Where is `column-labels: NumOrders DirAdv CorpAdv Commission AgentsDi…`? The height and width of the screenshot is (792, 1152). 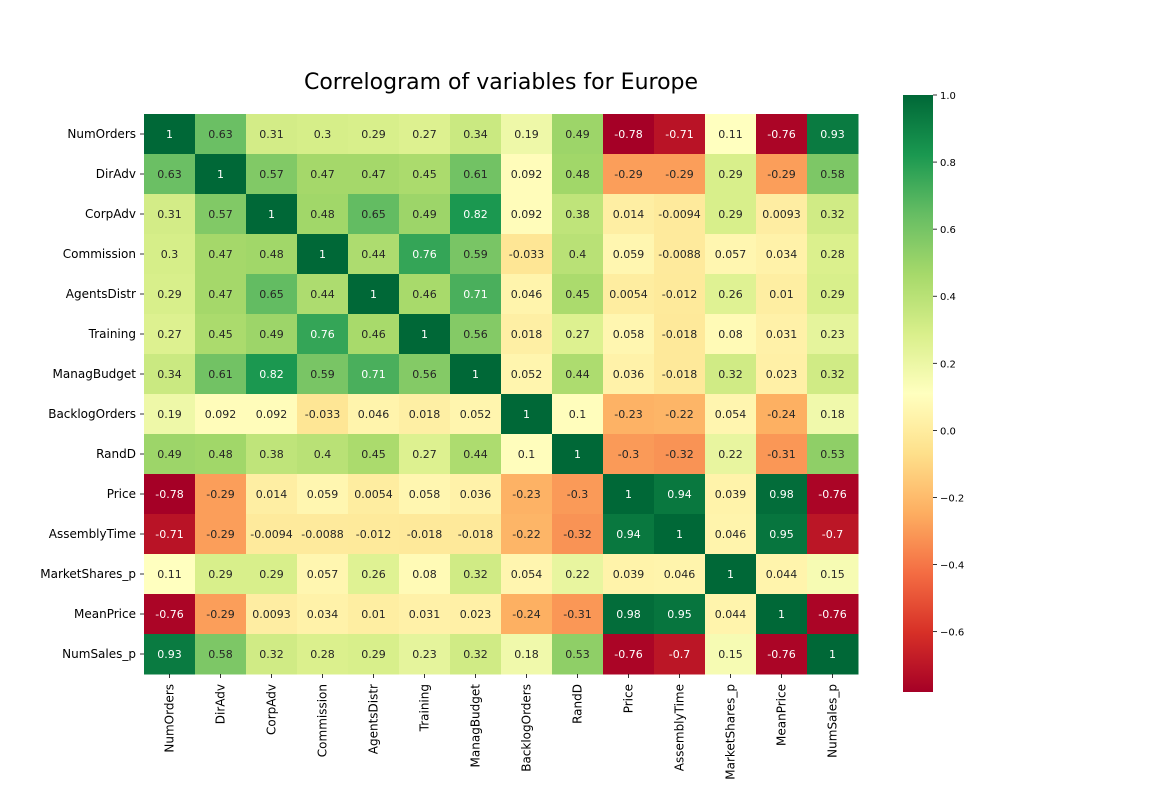 column-labels: NumOrders DirAdv CorpAdv Commission AgentsDi… is located at coordinates (501, 727).